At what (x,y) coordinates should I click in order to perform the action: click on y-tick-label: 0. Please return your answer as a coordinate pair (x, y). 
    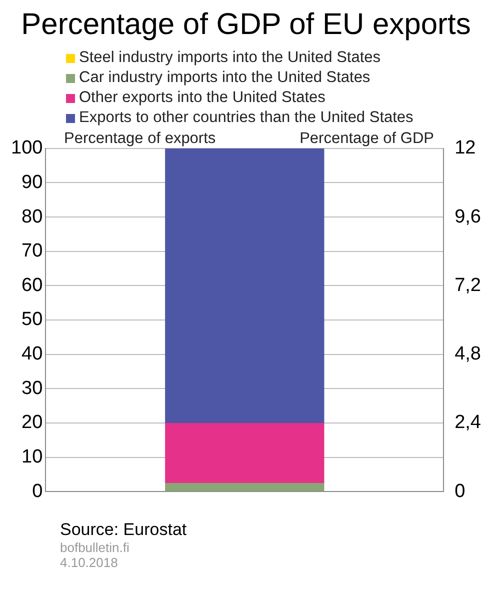
    Looking at the image, I should click on (37, 491).